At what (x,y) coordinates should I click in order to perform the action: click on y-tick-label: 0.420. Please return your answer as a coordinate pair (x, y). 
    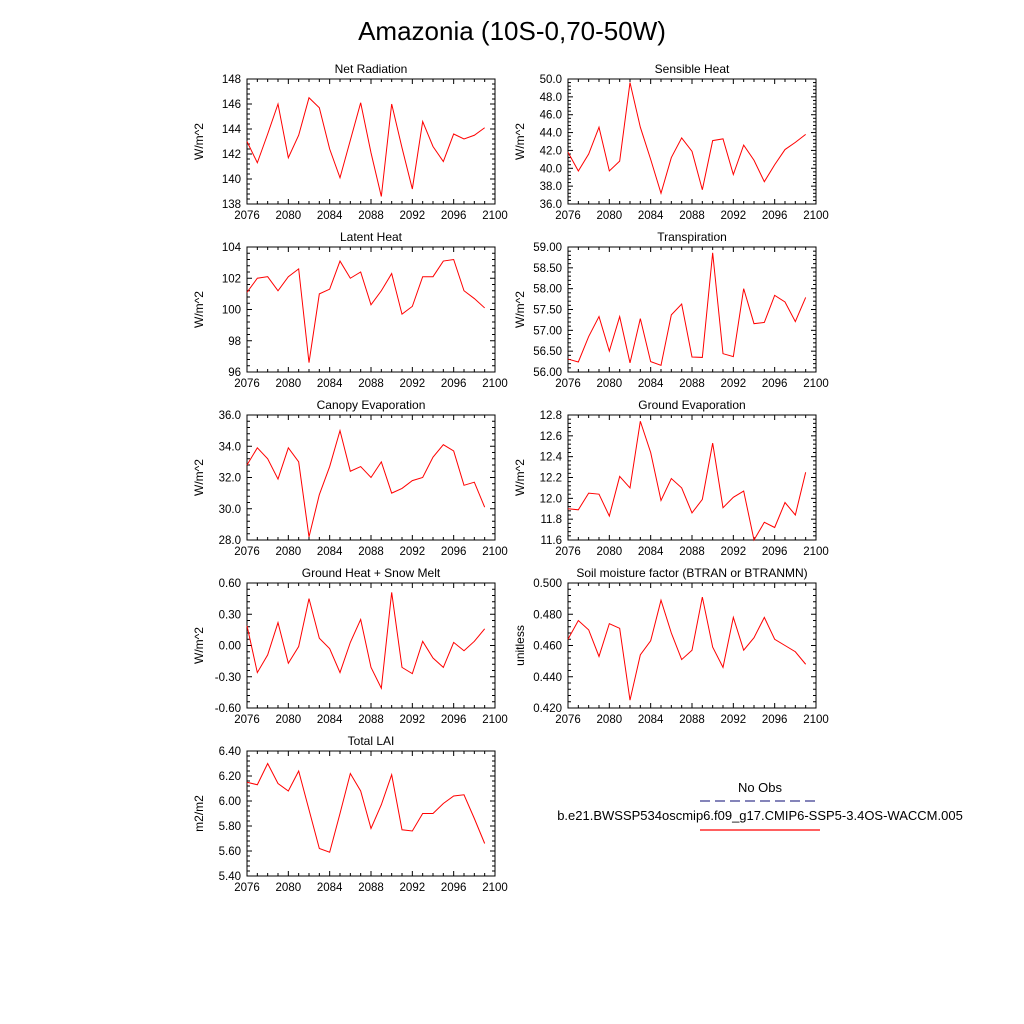
    Looking at the image, I should click on (547, 709).